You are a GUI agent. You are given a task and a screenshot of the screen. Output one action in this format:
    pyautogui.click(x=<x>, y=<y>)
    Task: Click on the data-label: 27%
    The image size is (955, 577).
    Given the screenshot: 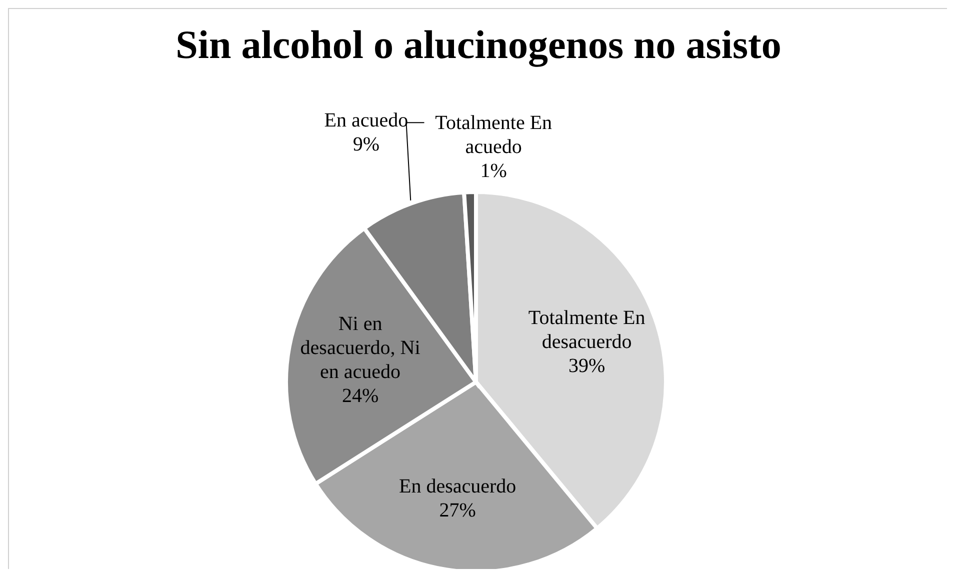 What is the action you would take?
    pyautogui.click(x=457, y=510)
    